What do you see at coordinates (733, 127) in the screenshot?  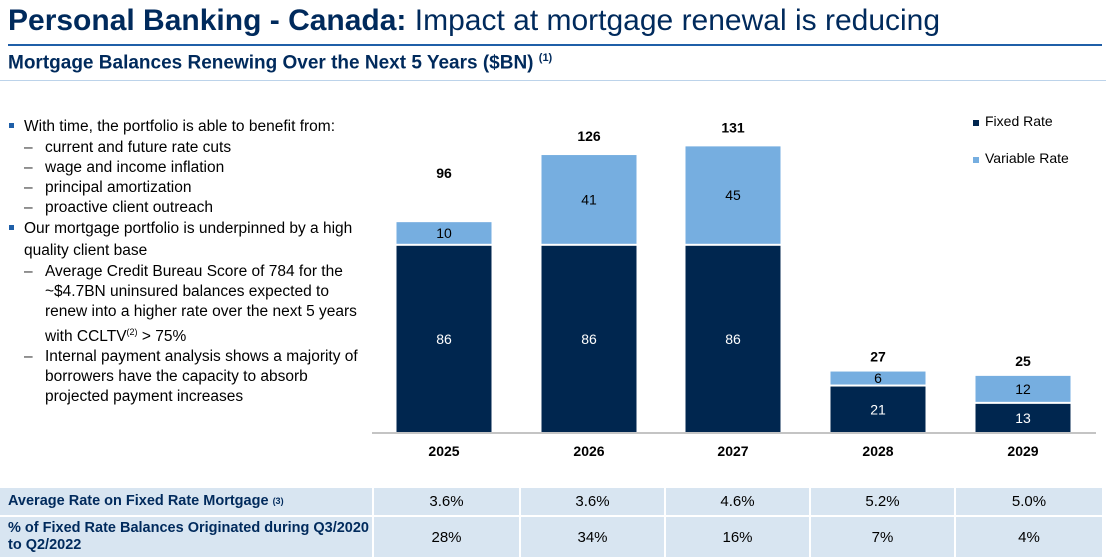 I see `label-total-2027: 131` at bounding box center [733, 127].